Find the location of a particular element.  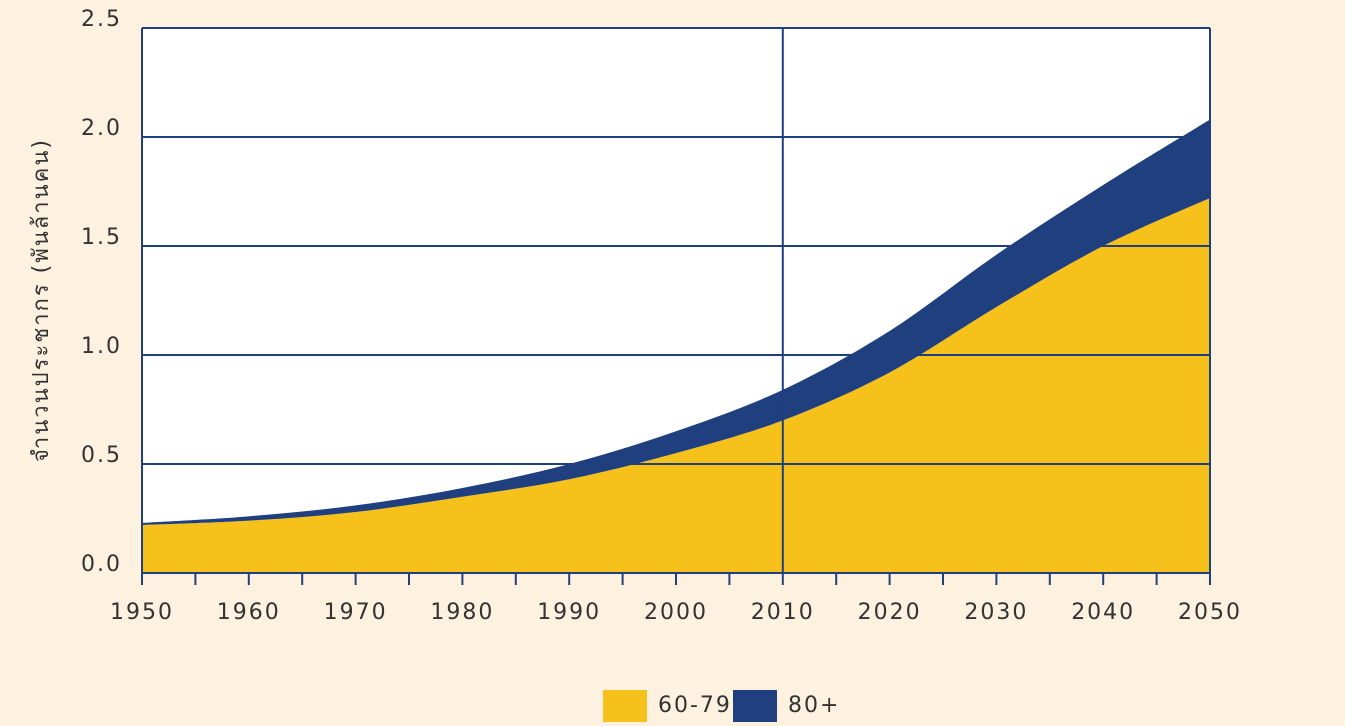

y-tick-label: 0.0 is located at coordinates (101, 564).